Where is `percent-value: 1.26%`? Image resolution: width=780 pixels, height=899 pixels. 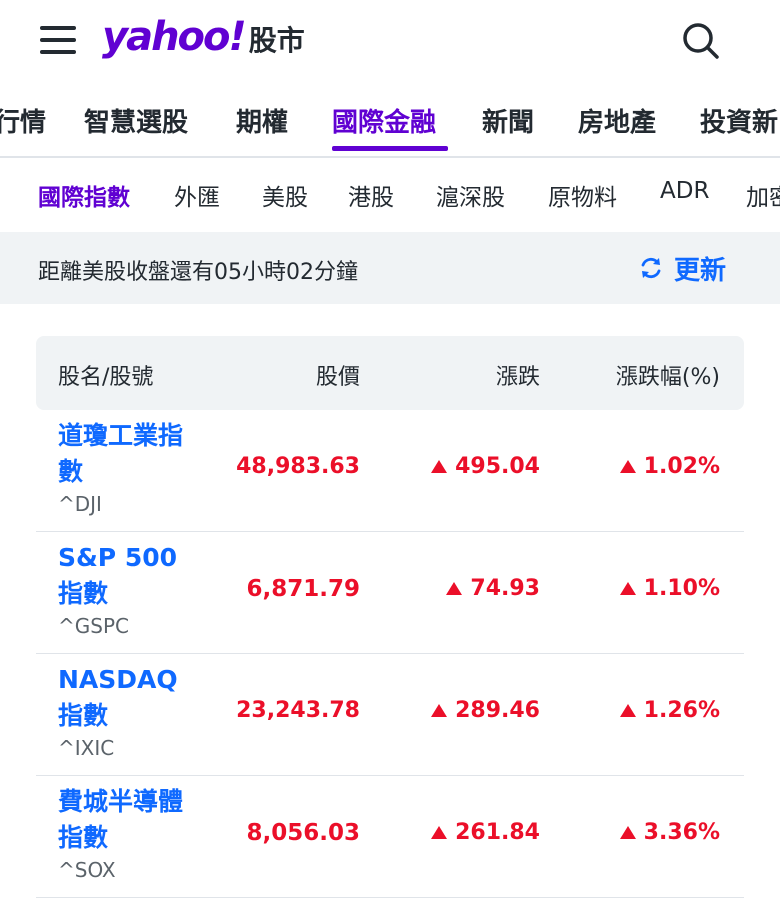 percent-value: 1.26% is located at coordinates (681, 710).